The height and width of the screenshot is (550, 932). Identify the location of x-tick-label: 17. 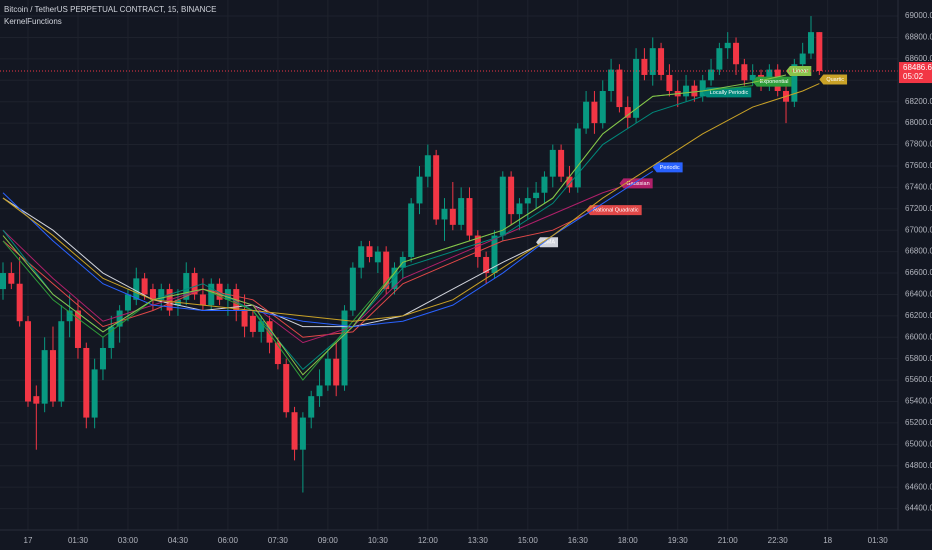
(28, 540).